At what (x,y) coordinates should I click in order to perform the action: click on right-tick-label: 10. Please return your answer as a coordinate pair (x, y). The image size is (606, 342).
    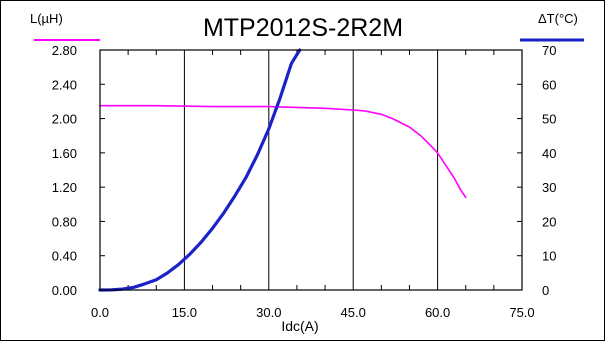
    Looking at the image, I should click on (549, 256).